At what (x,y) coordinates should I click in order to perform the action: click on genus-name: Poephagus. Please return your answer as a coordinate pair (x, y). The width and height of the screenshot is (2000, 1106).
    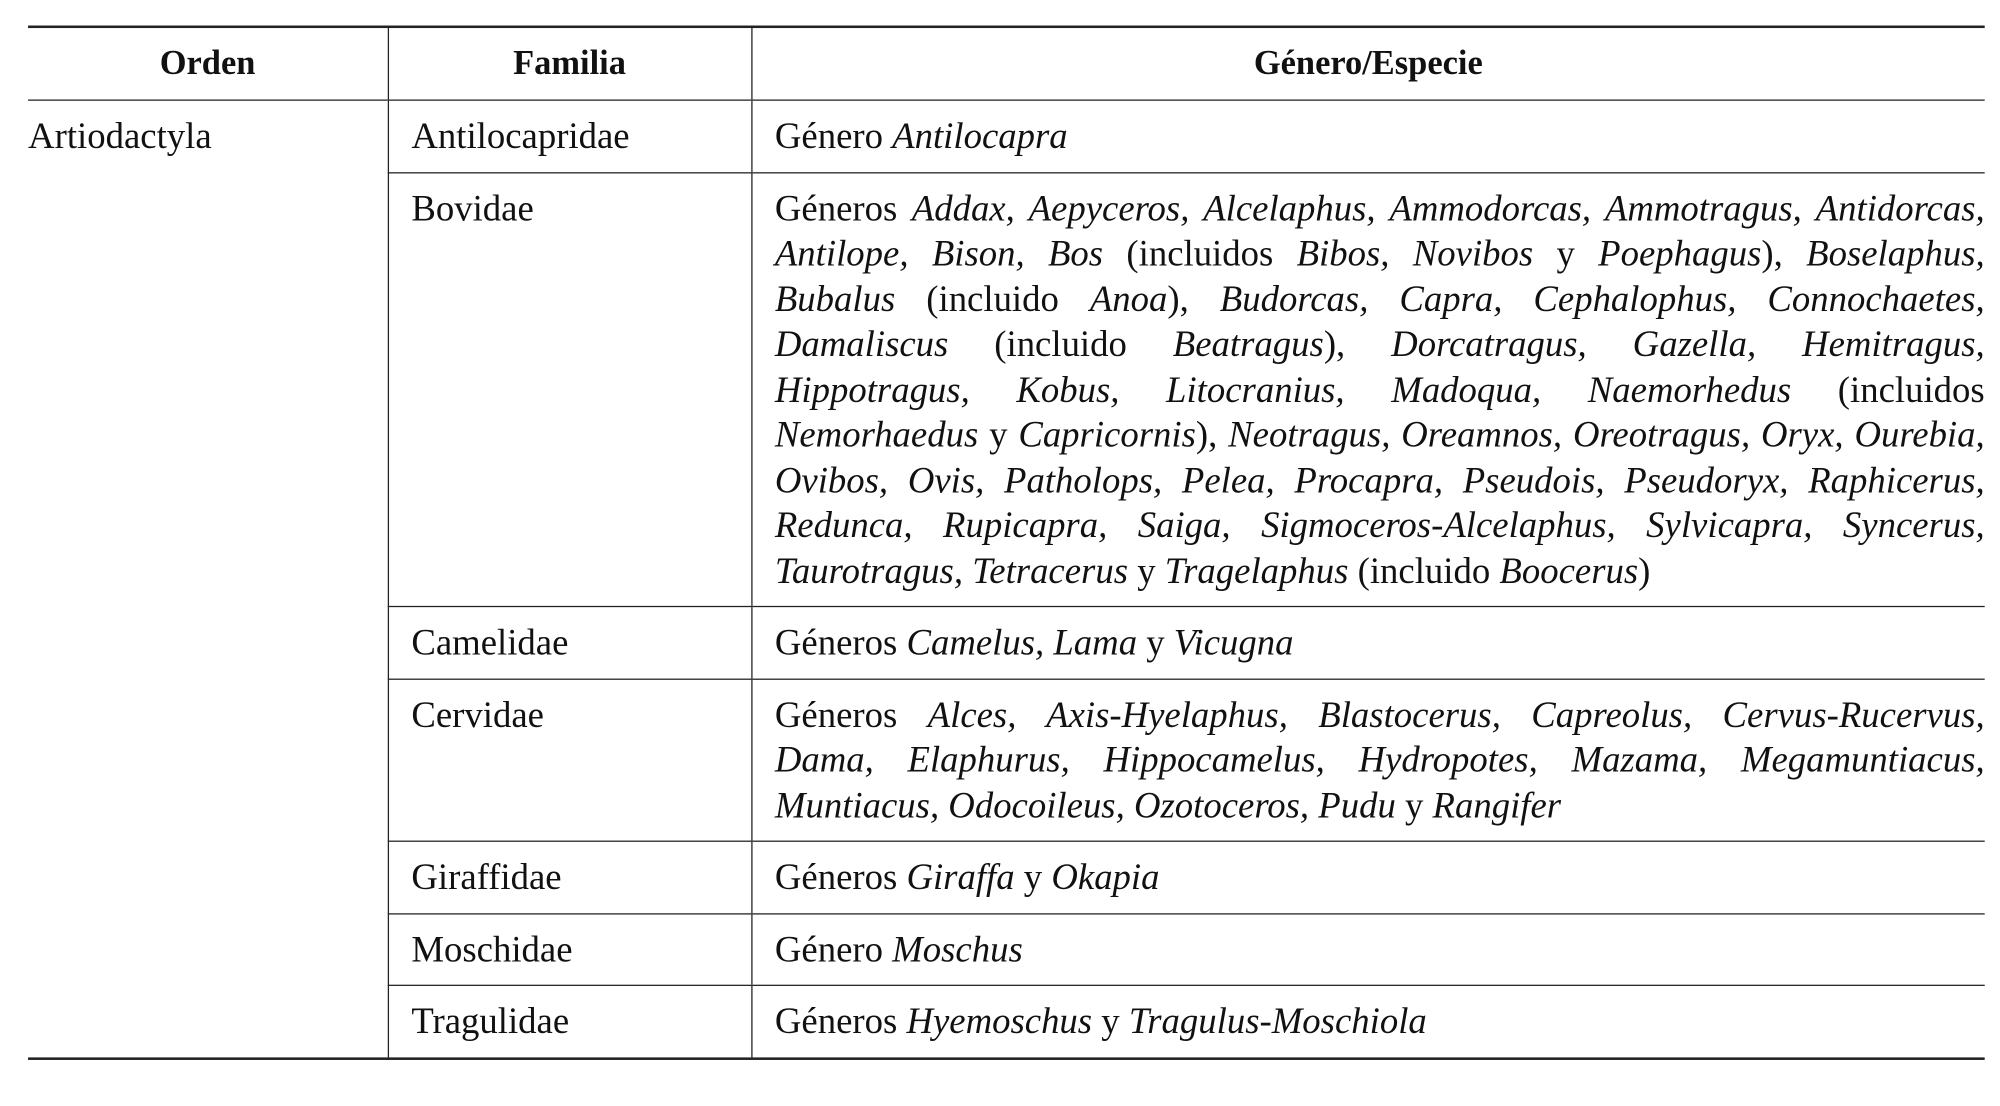
    Looking at the image, I should click on (1680, 254).